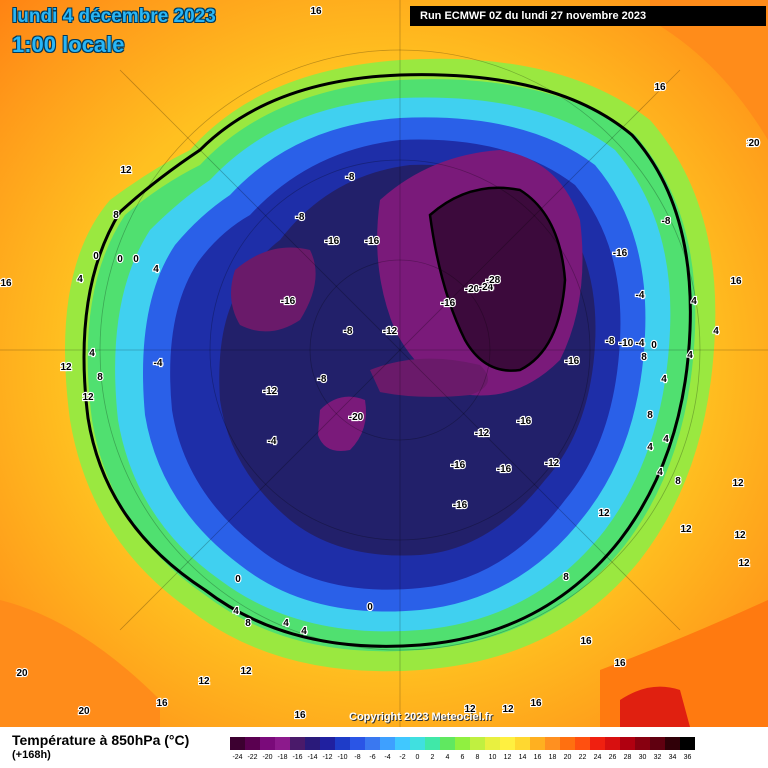  I want to click on legend-tick-label: 30, so click(643, 757).